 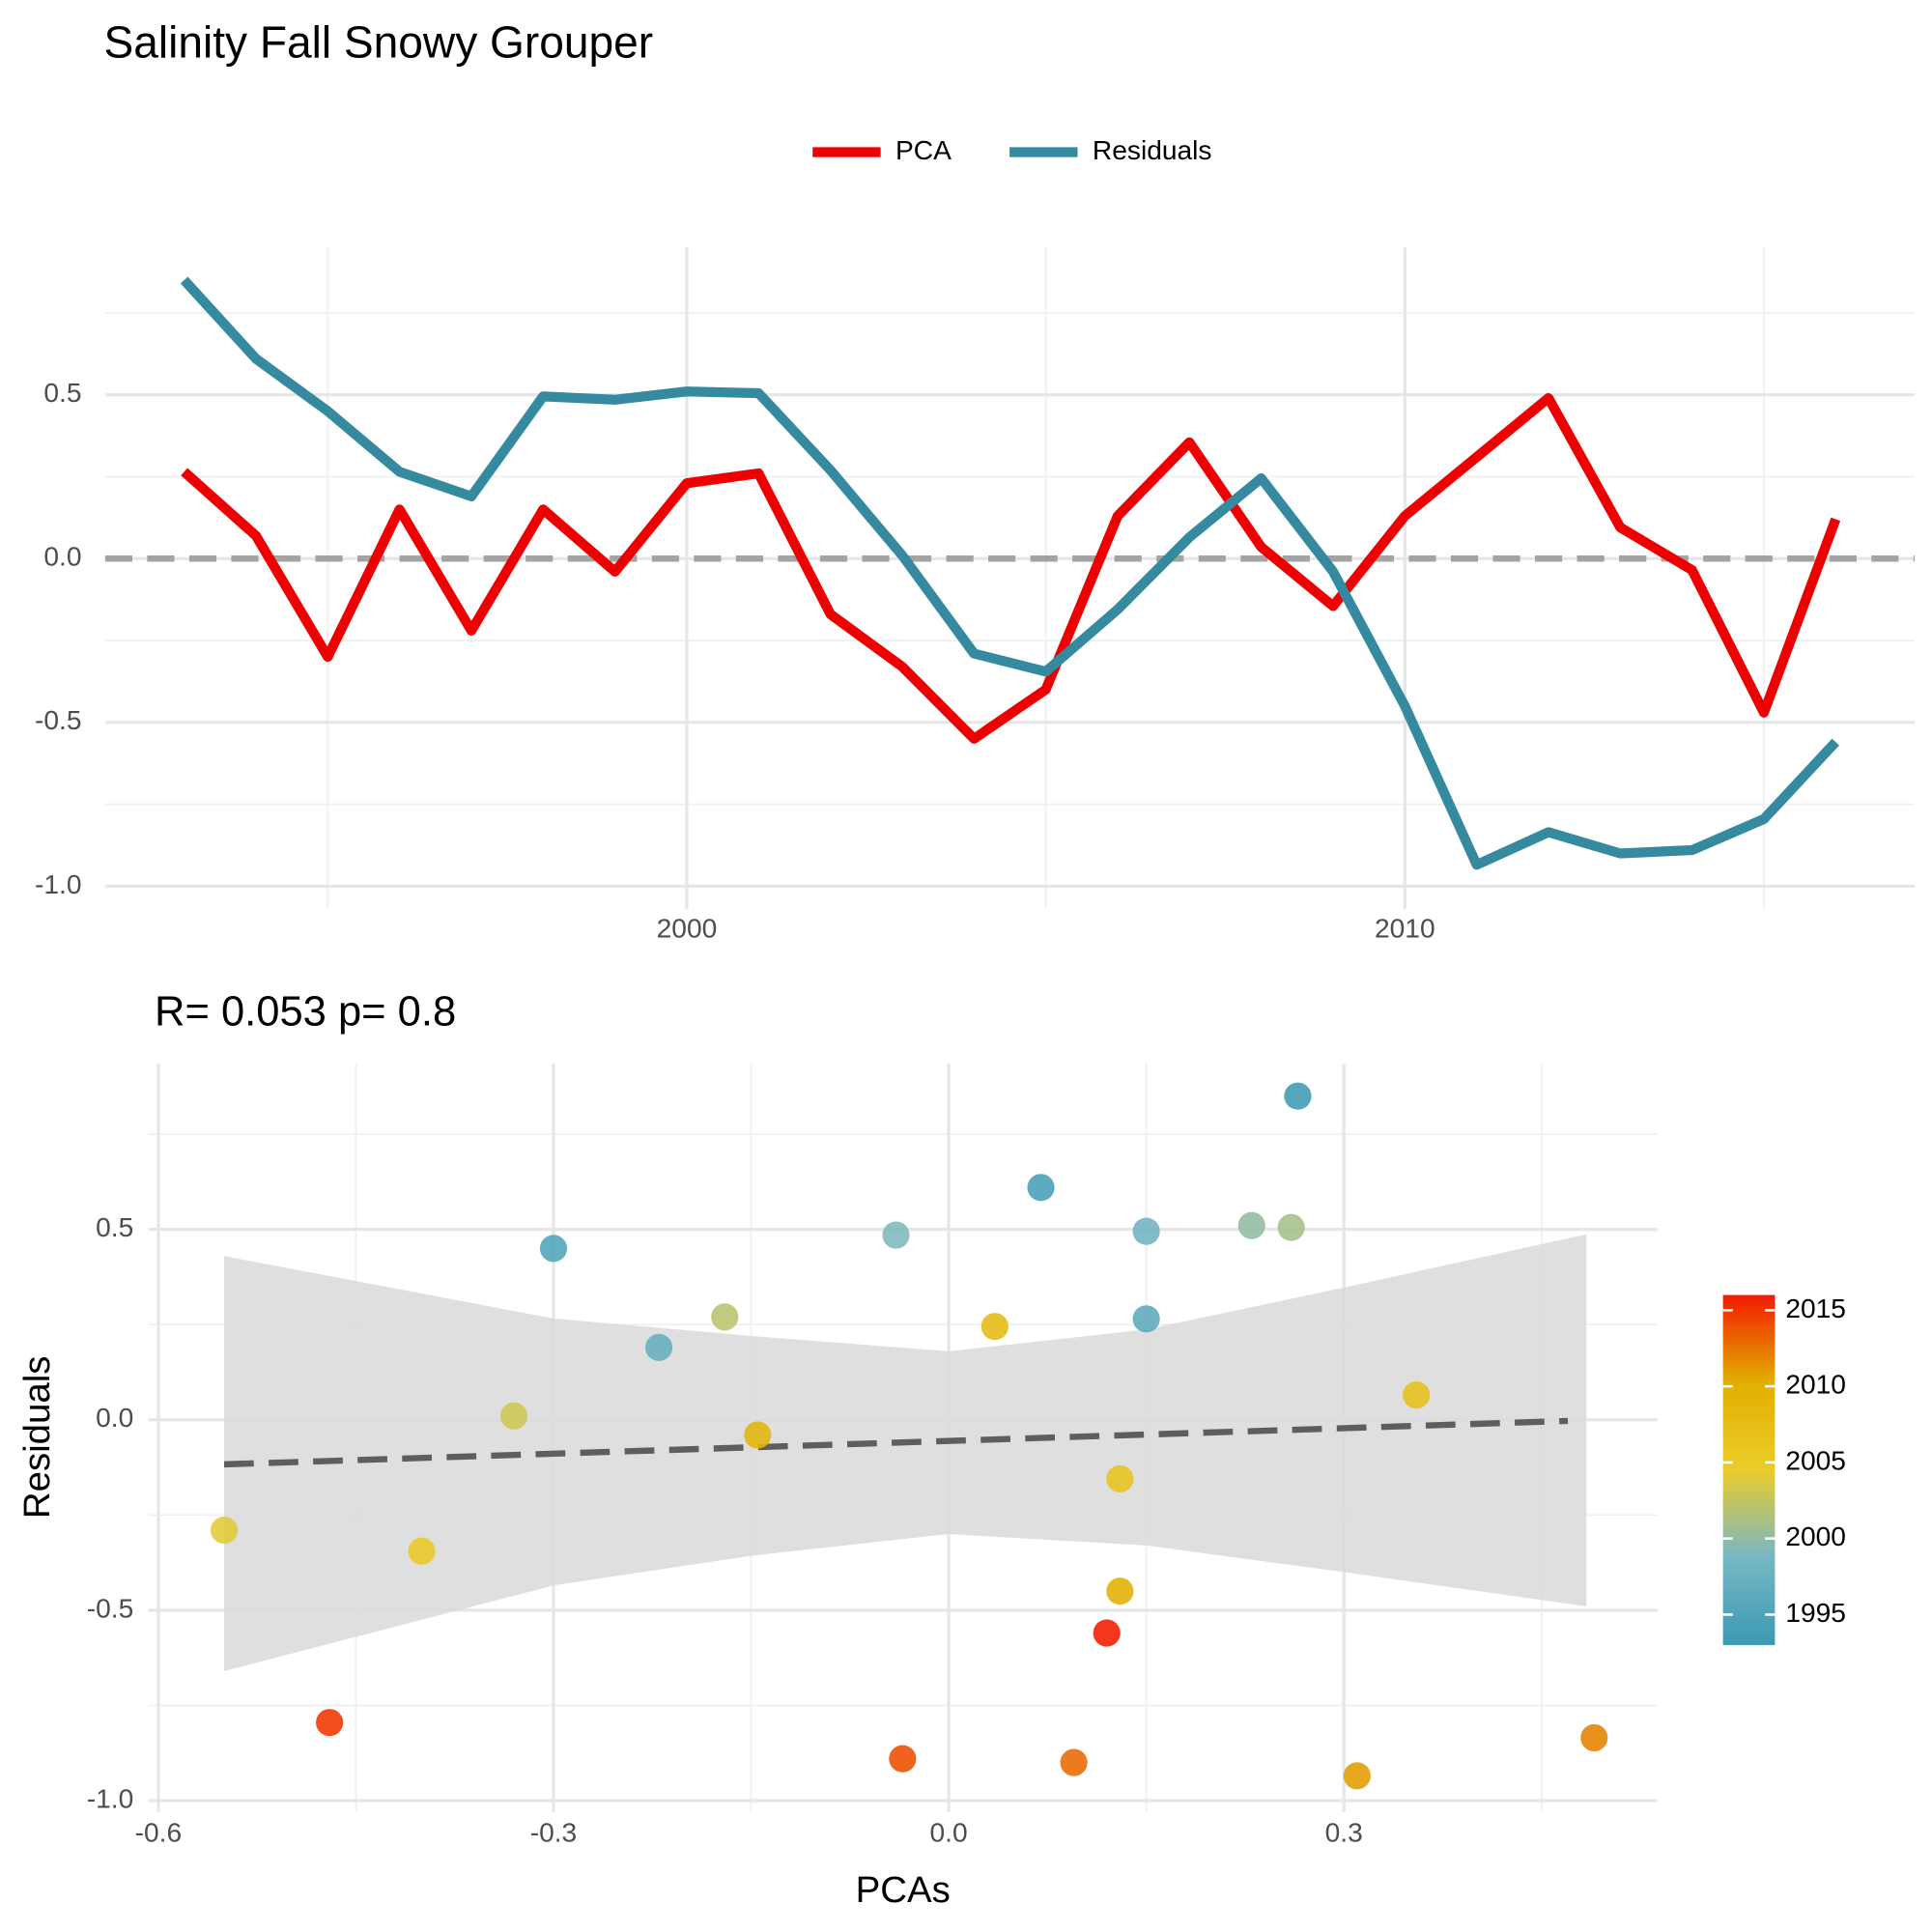 What do you see at coordinates (379, 42) in the screenshot?
I see `chart-title: Salinity Fall Snowy Grouper` at bounding box center [379, 42].